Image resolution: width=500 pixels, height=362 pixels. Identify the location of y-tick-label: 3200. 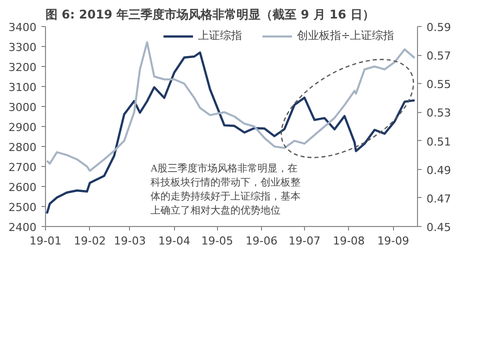
(22, 67).